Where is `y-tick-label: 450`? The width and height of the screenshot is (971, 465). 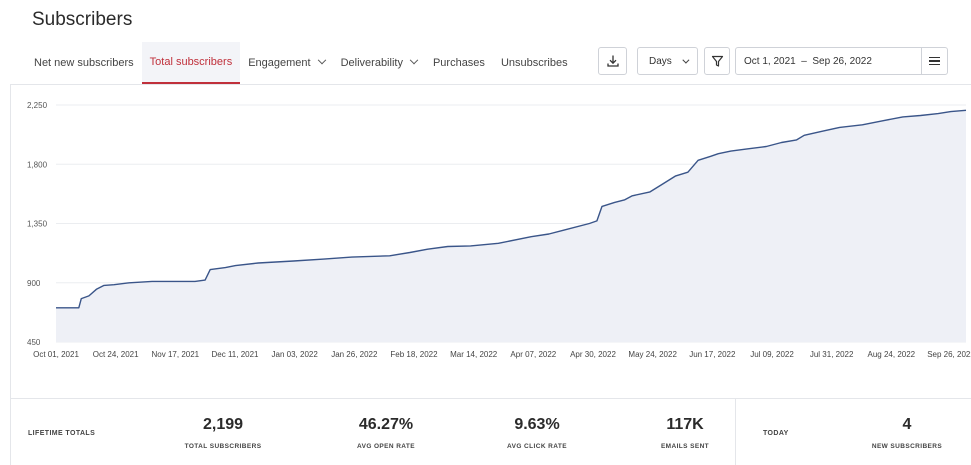
y-tick-label: 450 is located at coordinates (34, 342).